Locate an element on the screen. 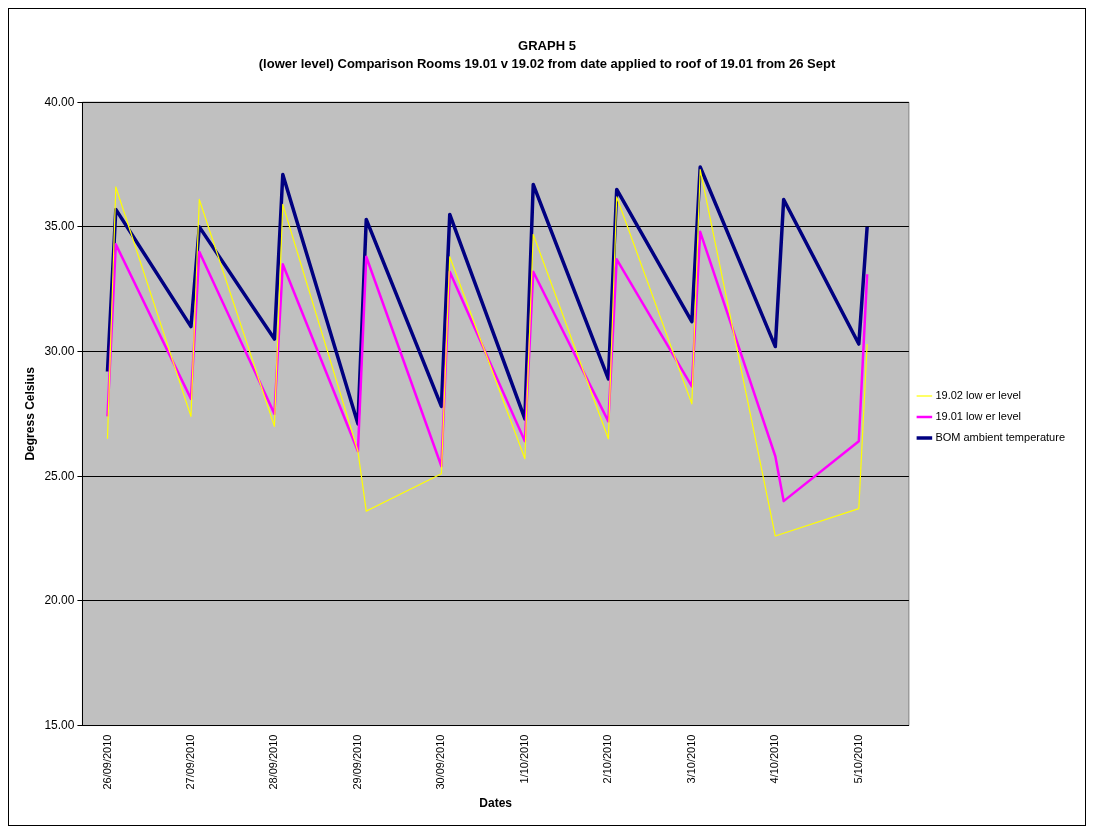 The width and height of the screenshot is (1094, 834). y-axis-title: Degress Celsius is located at coordinates (29, 413).